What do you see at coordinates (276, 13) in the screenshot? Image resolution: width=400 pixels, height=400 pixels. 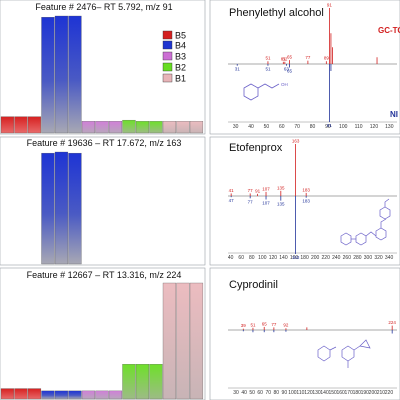 I see `spectrum-1-compound: Phenylethyl alcohol` at bounding box center [276, 13].